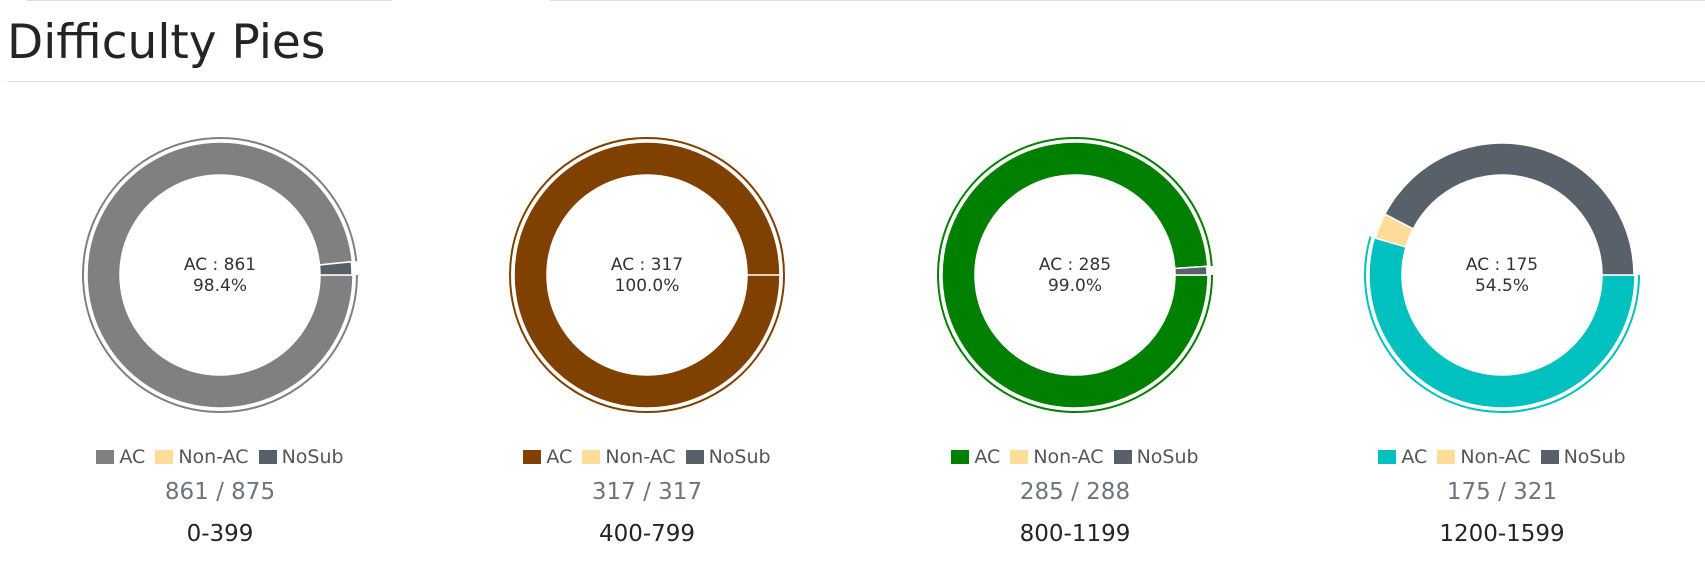 This screenshot has height=588, width=1705. Describe the element at coordinates (647, 534) in the screenshot. I see `difficulty-range-label: 400-799` at that location.